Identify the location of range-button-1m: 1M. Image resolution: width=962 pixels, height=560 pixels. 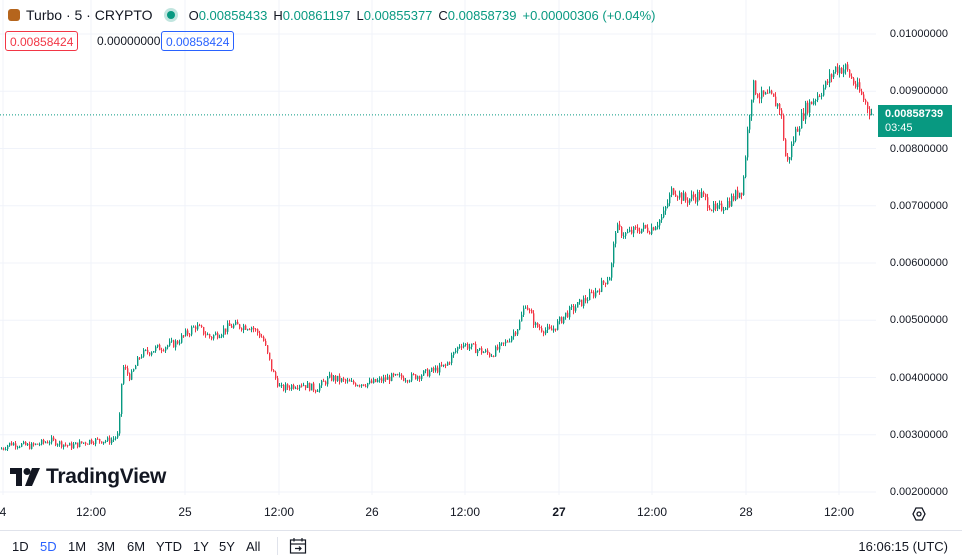
(77, 546).